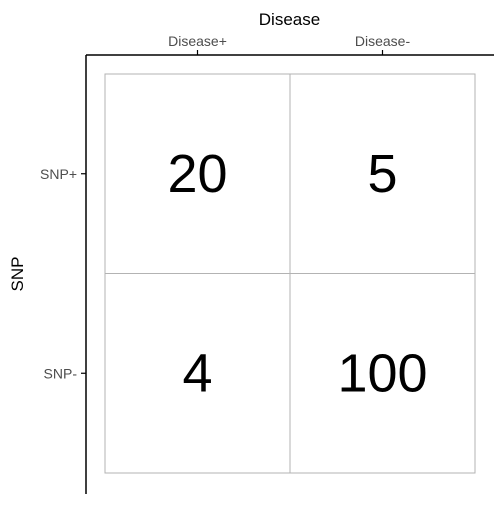  Describe the element at coordinates (58, 174) in the screenshot. I see `y-tick-label: SNP+` at that location.